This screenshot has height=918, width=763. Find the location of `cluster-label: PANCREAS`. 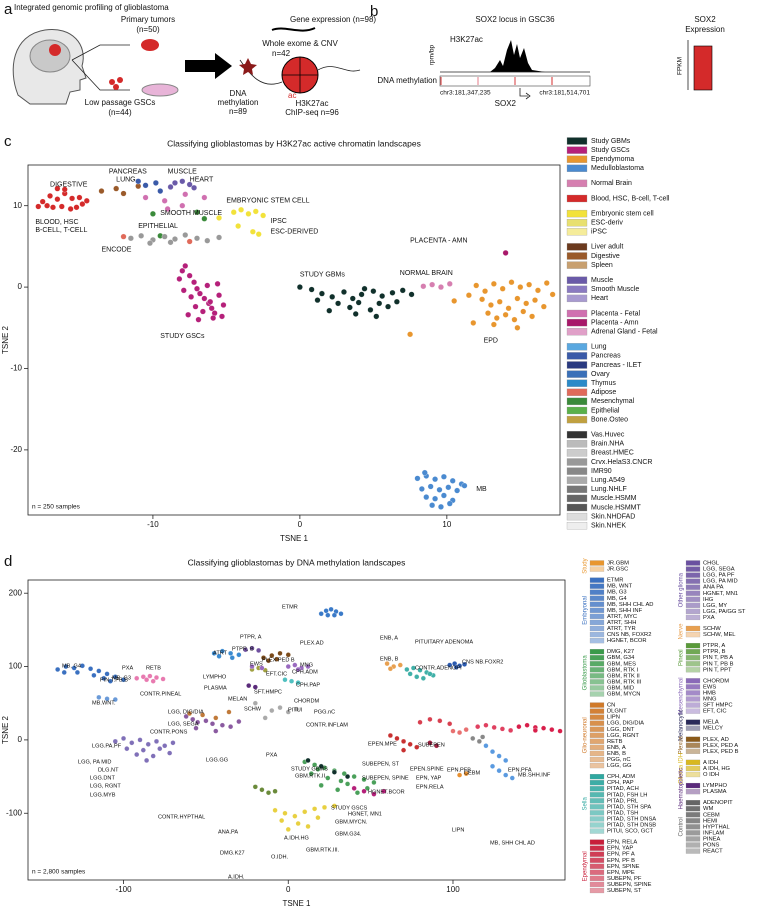

cluster-label: PANCREAS is located at coordinates (128, 171).